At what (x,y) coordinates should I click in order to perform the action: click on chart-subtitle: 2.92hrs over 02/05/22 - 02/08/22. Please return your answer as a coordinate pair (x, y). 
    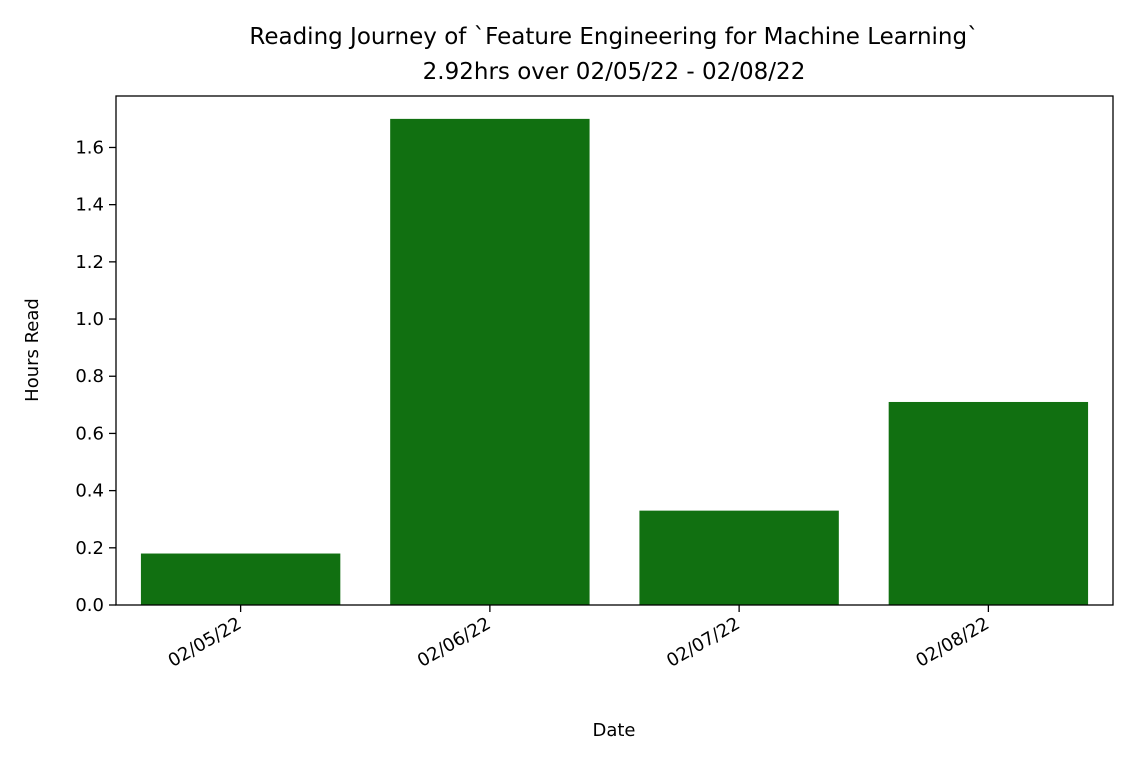
    Looking at the image, I should click on (614, 72).